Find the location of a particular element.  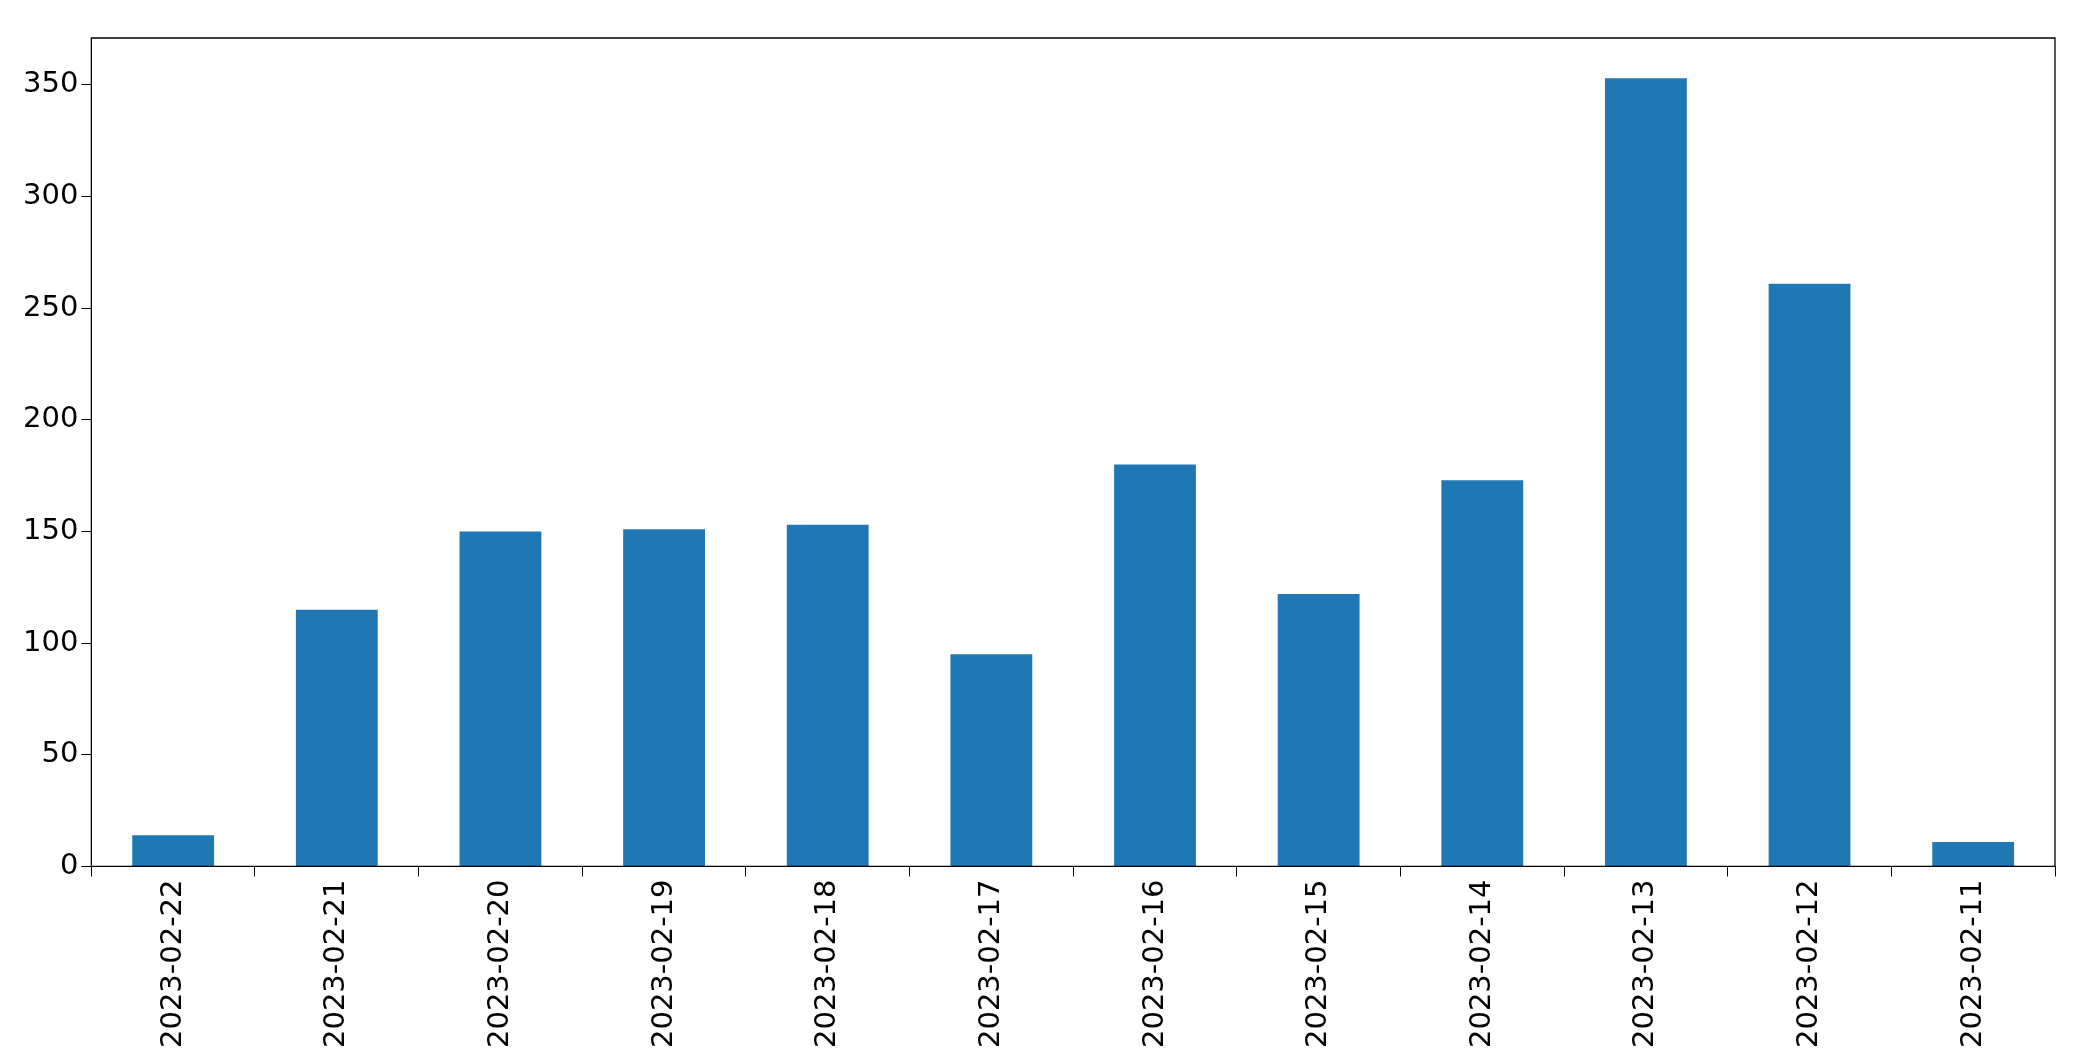

y-tick-label: 0 is located at coordinates (69, 864).